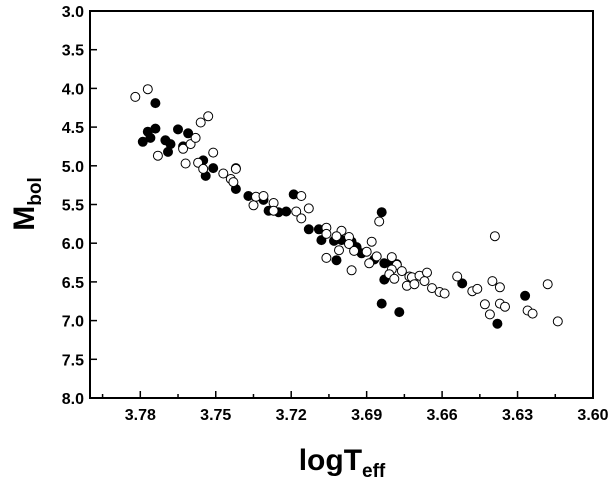 This screenshot has width=608, height=483. Describe the element at coordinates (140, 415) in the screenshot. I see `x-tick-label: 3.78` at that location.